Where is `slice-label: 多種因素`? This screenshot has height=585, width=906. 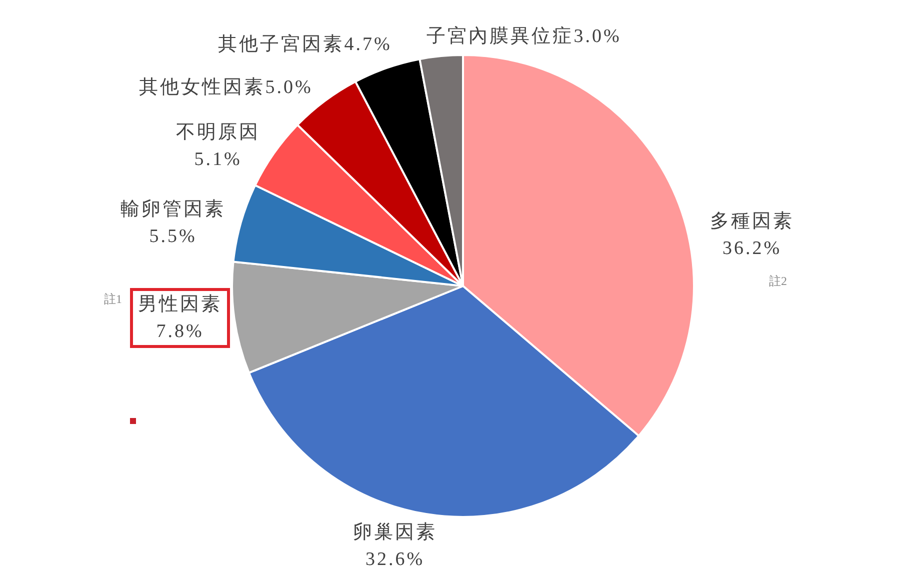 slice-label: 多種因素 is located at coordinates (752, 221).